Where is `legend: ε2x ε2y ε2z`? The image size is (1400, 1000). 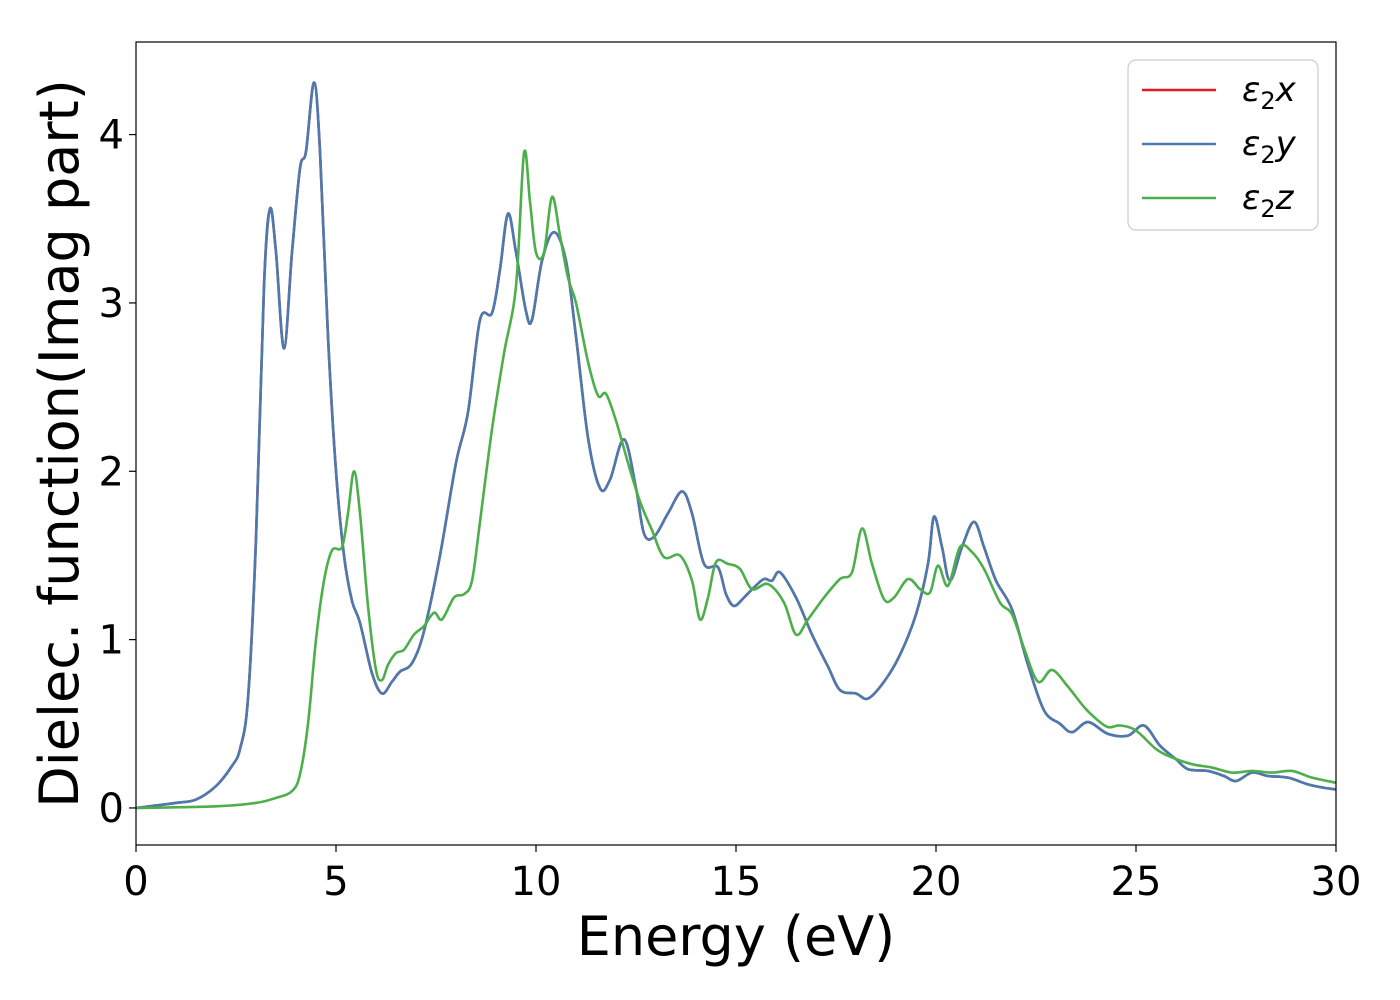 legend: ε2x ε2y ε2z is located at coordinates (1223, 145).